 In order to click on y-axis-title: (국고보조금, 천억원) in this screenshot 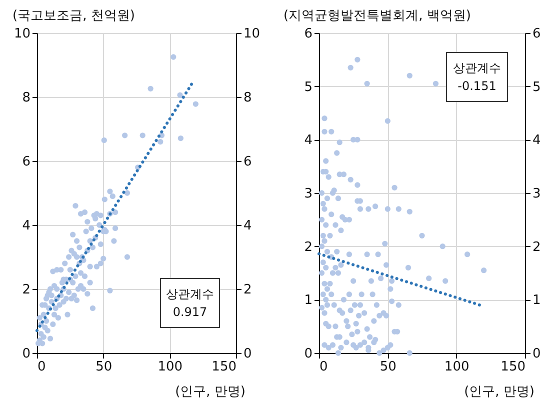, I will do `click(73, 16)`.